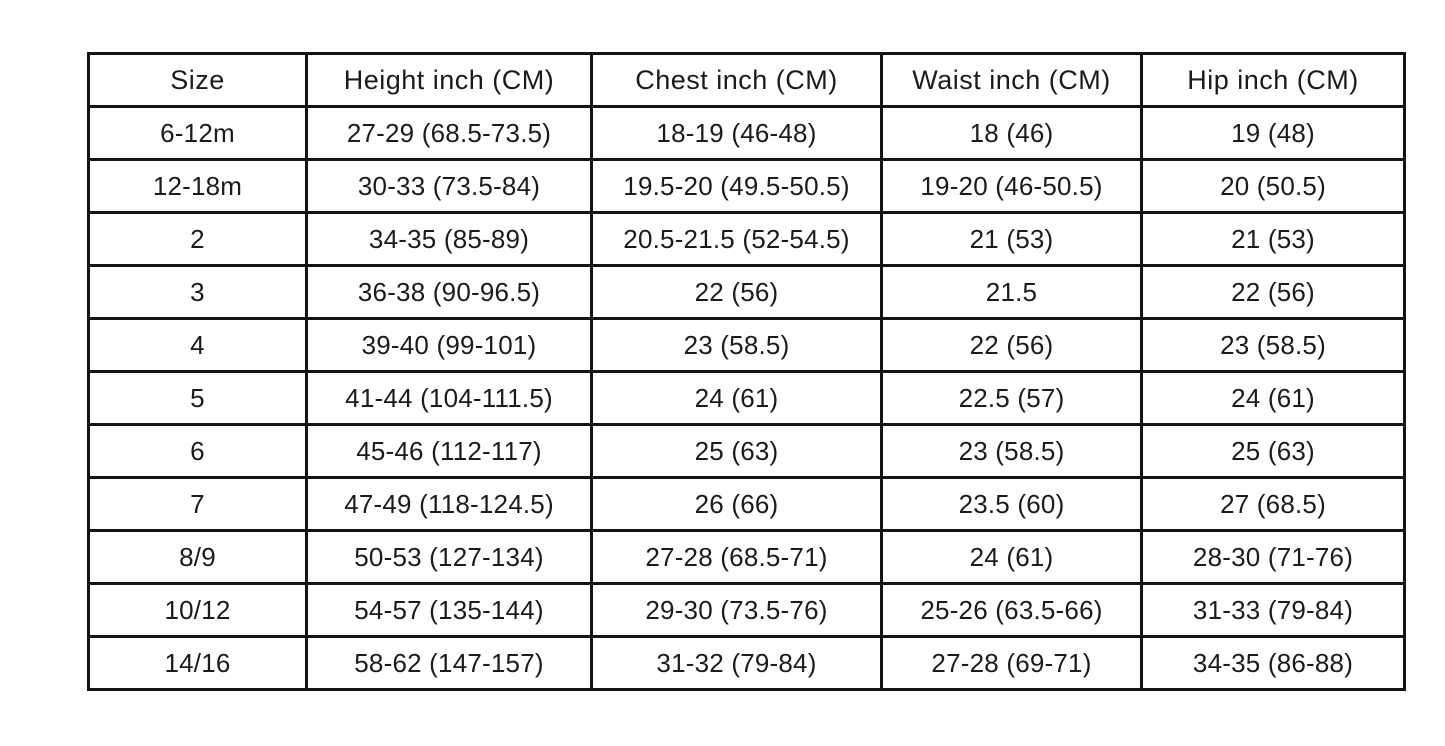 This screenshot has height=746, width=1445. Describe the element at coordinates (736, 292) in the screenshot. I see `cell-chest: 22 (56)` at that location.